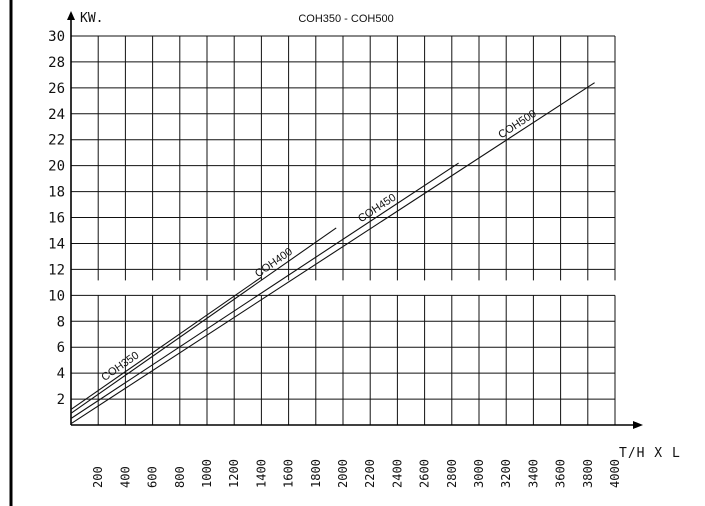 This screenshot has width=705, height=506. Describe the element at coordinates (506, 473) in the screenshot. I see `x-tick-label: 3200` at that location.